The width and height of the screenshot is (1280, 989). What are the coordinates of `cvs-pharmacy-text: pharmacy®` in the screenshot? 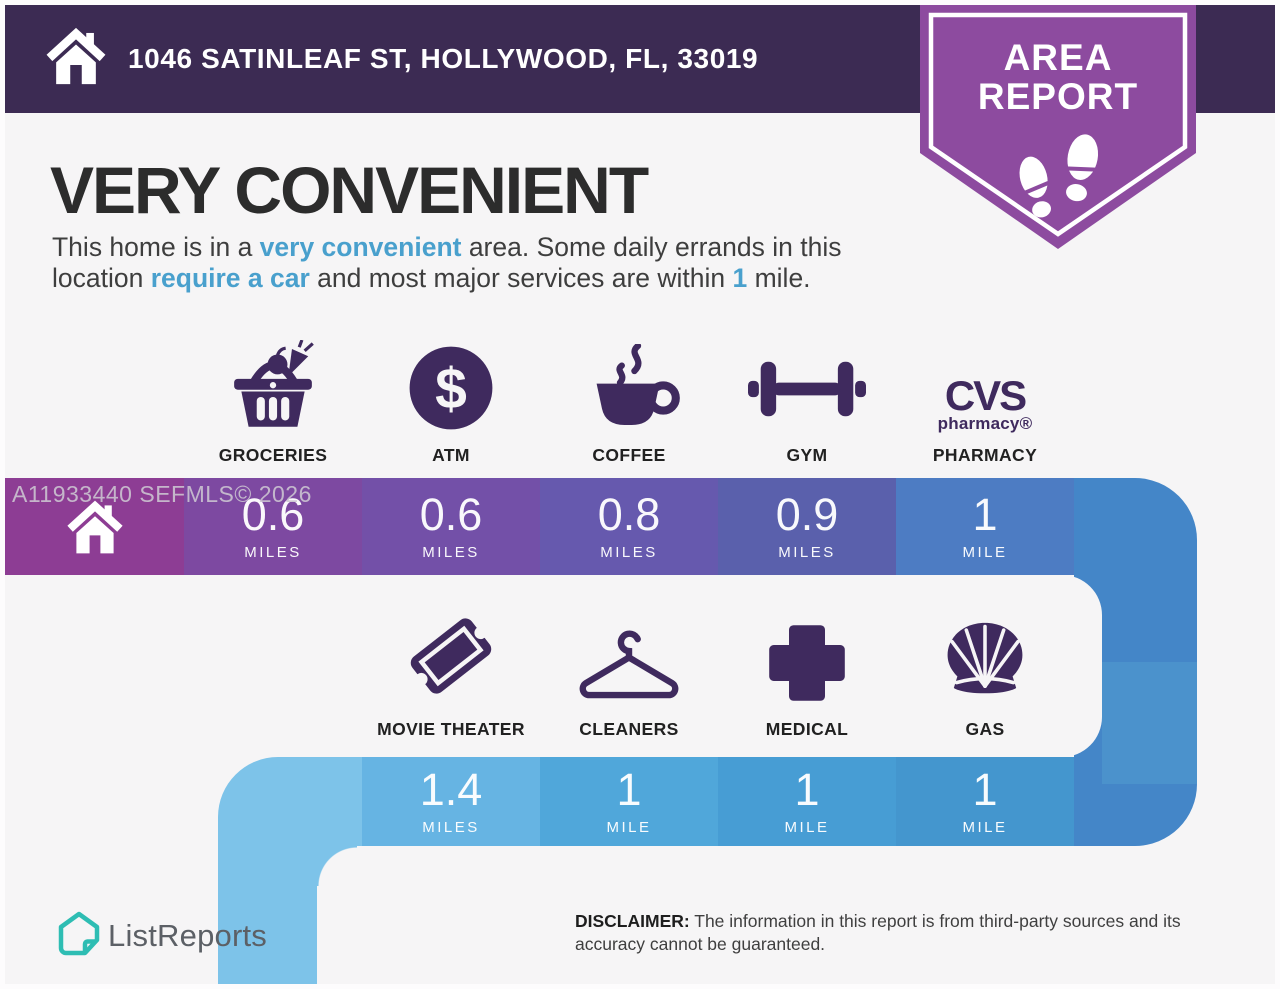 It's located at (985, 423).